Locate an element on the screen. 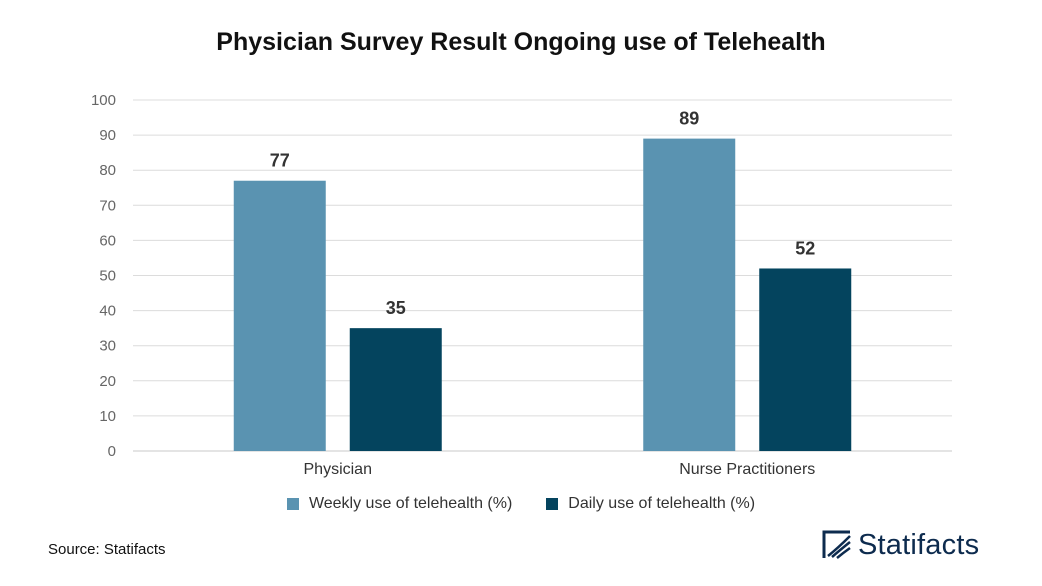 The height and width of the screenshot is (586, 1042). data-label: 77 is located at coordinates (280, 161).